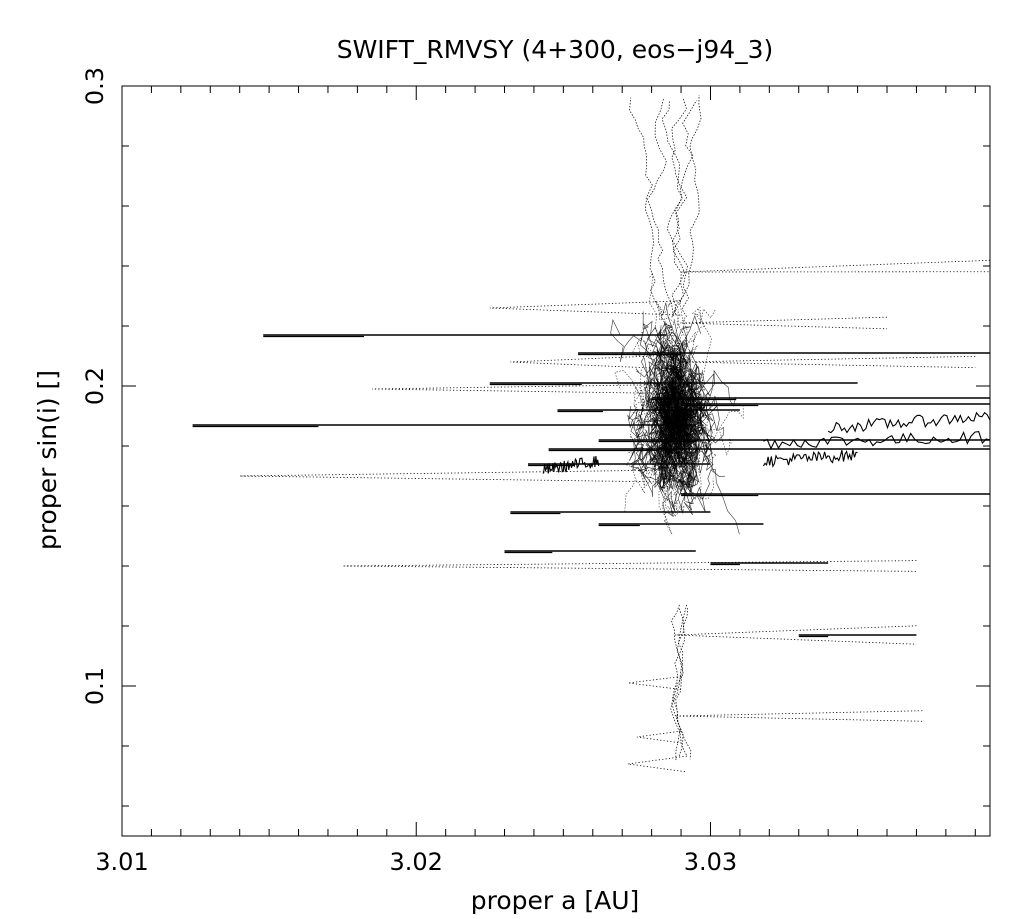 The image size is (1021, 919). I want to click on y-axis-label: proper sin(i) [], so click(47, 460).